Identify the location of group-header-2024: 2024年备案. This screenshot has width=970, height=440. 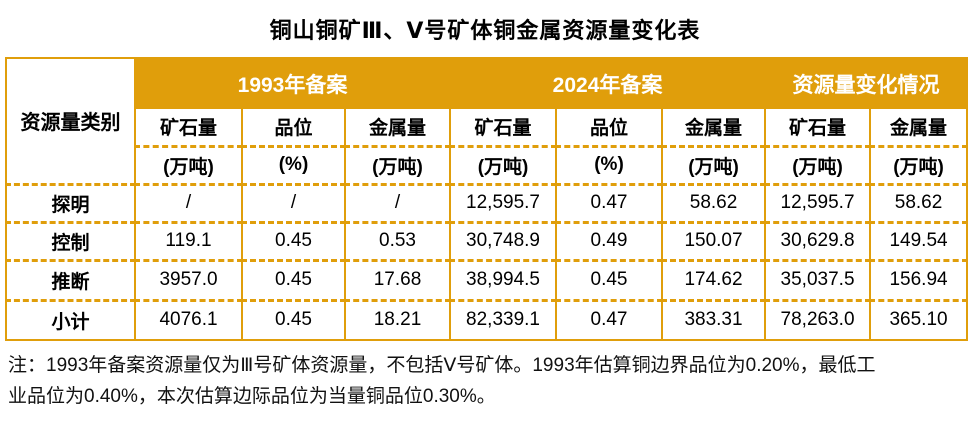
(607, 83).